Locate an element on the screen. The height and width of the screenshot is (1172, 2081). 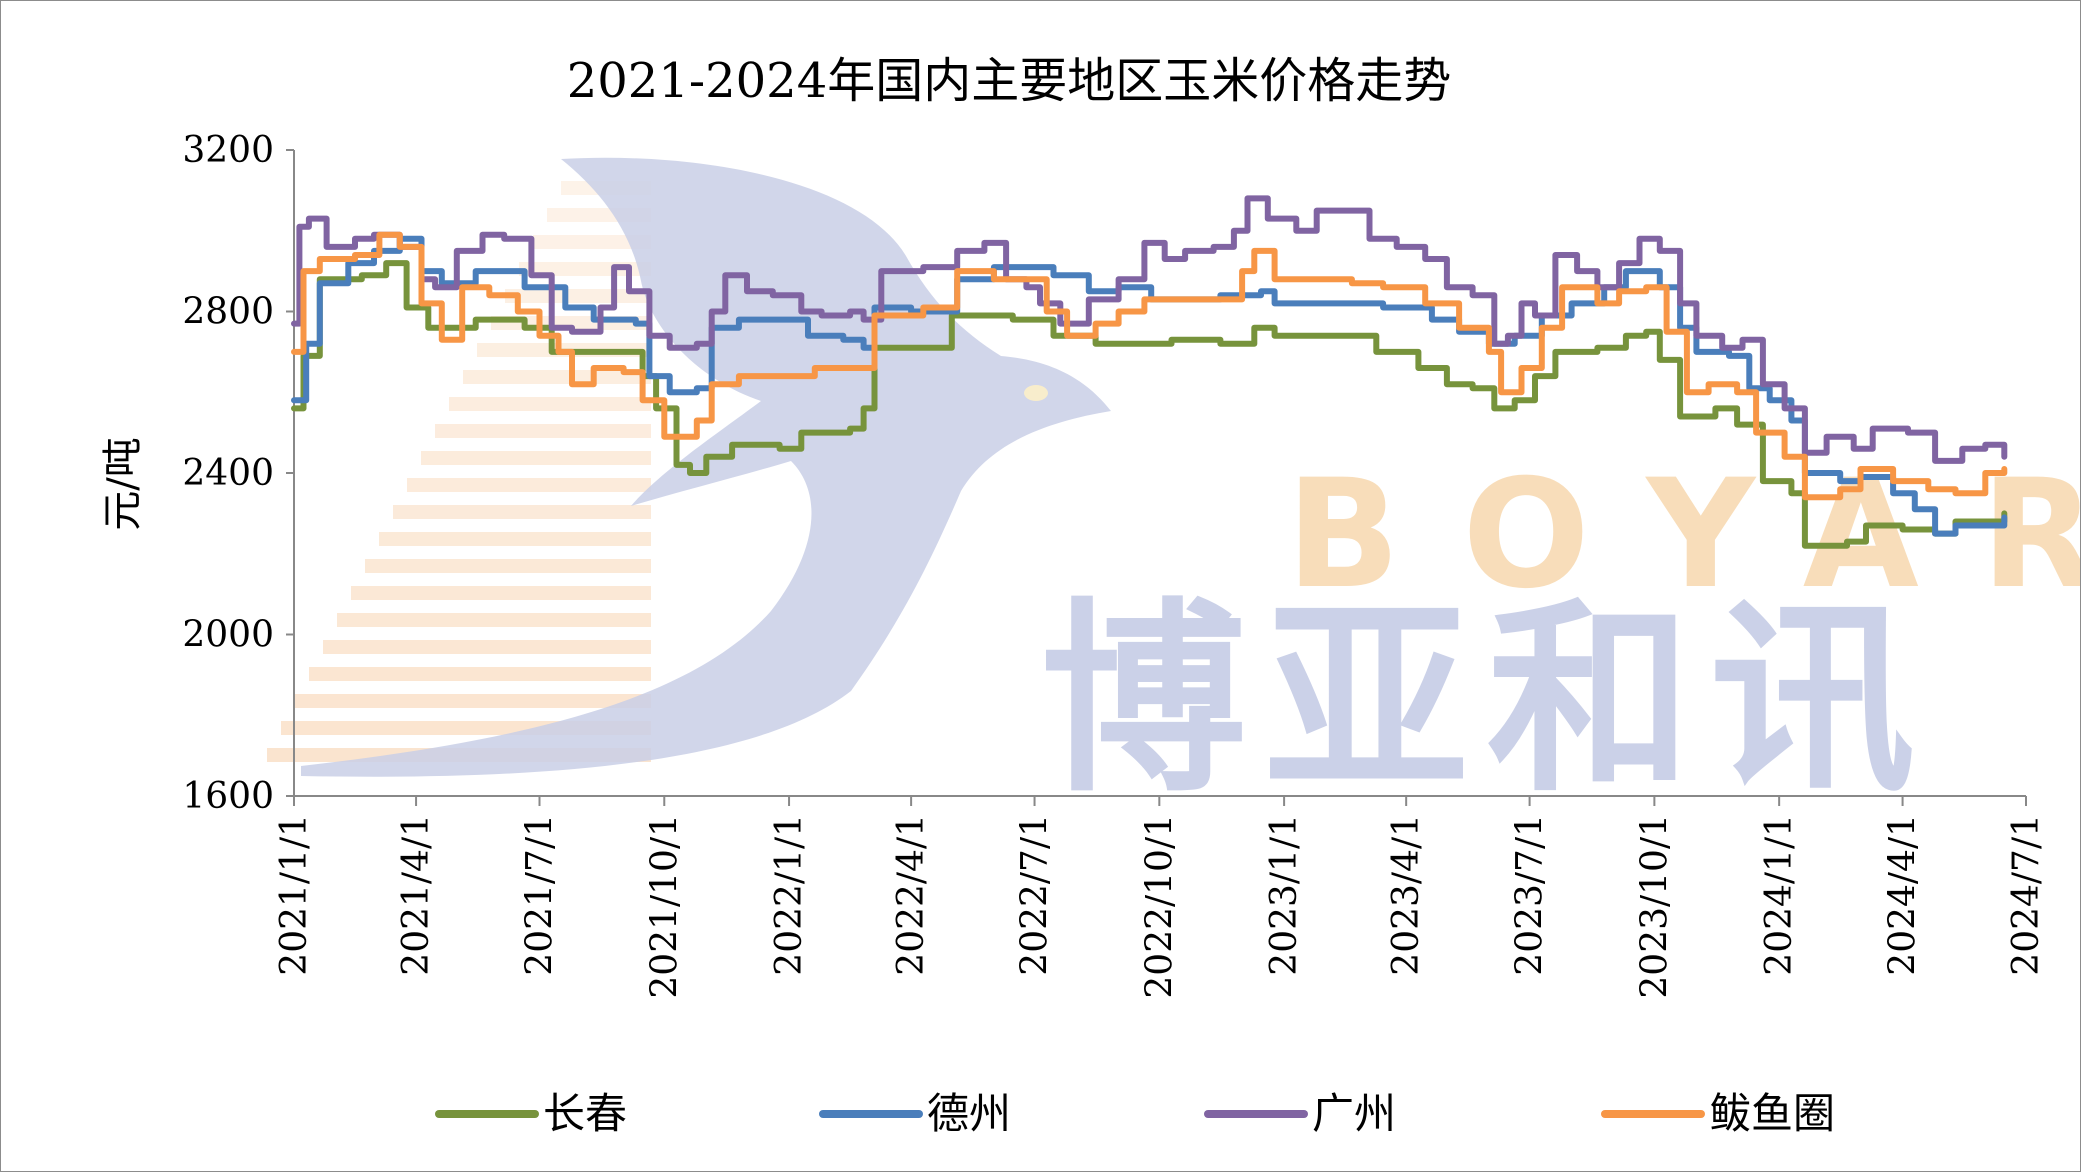
x-tick-label: 2024/7/1 is located at coordinates (2026, 895).